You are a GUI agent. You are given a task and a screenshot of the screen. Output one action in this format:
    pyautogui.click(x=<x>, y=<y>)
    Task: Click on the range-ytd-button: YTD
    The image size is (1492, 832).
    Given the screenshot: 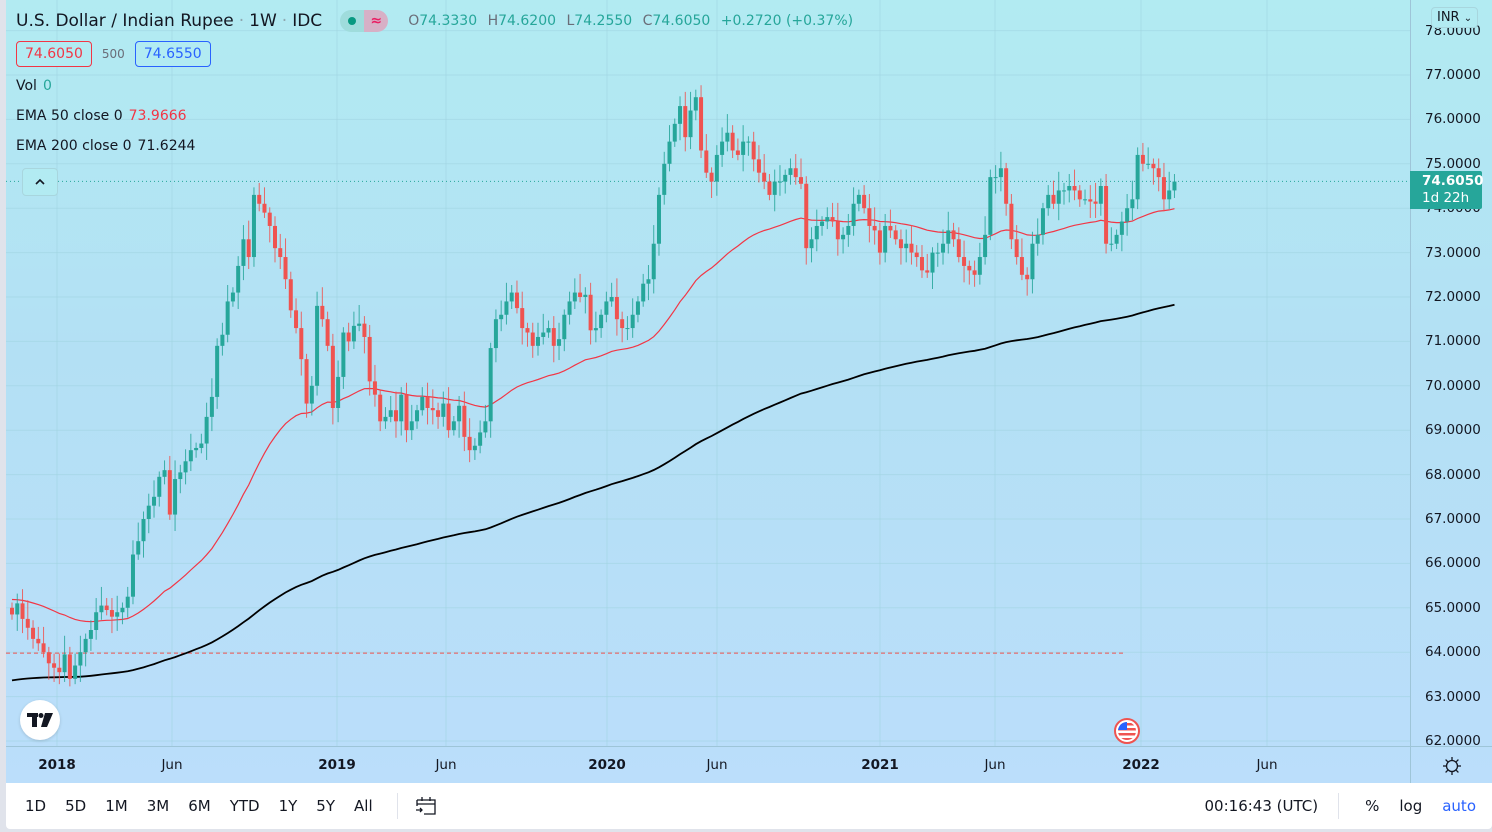 What is the action you would take?
    pyautogui.click(x=244, y=806)
    